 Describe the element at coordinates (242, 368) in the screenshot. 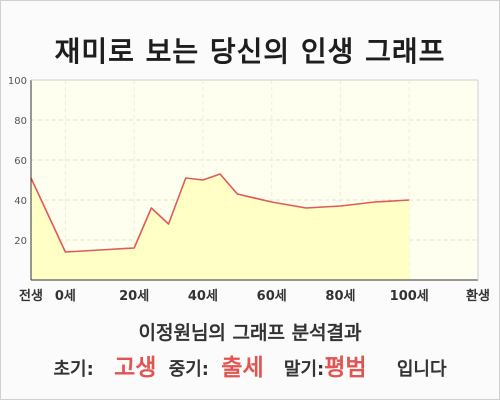

I see `middle-value: 출세` at that location.